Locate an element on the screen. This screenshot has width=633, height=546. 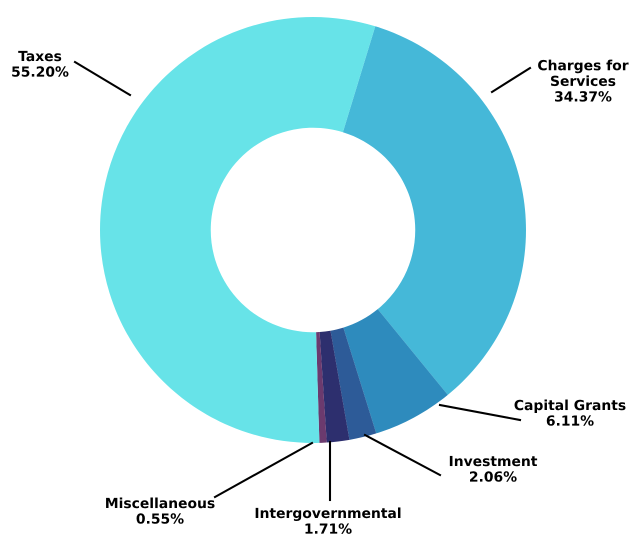
data-label: 0.55% is located at coordinates (160, 518).